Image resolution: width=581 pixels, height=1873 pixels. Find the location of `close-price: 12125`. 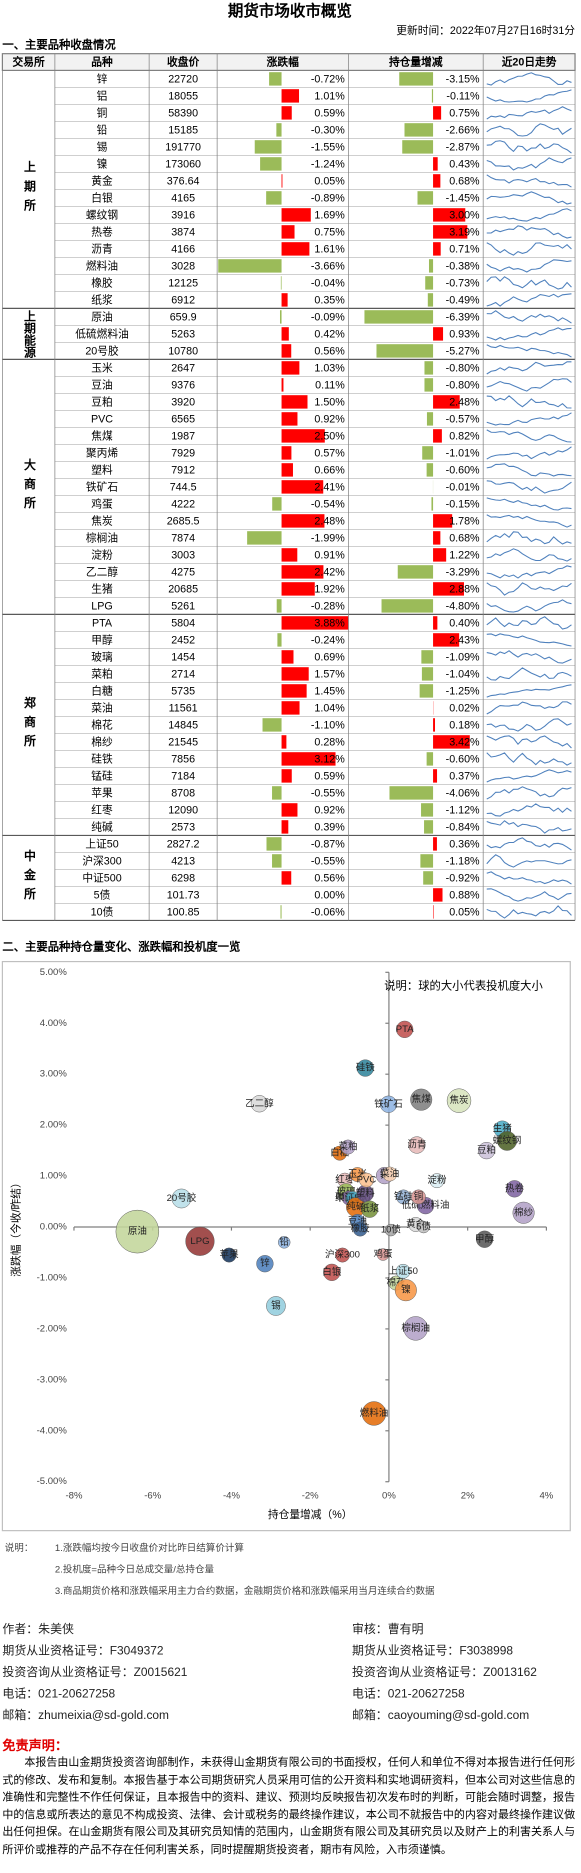

close-price: 12125 is located at coordinates (183, 283).